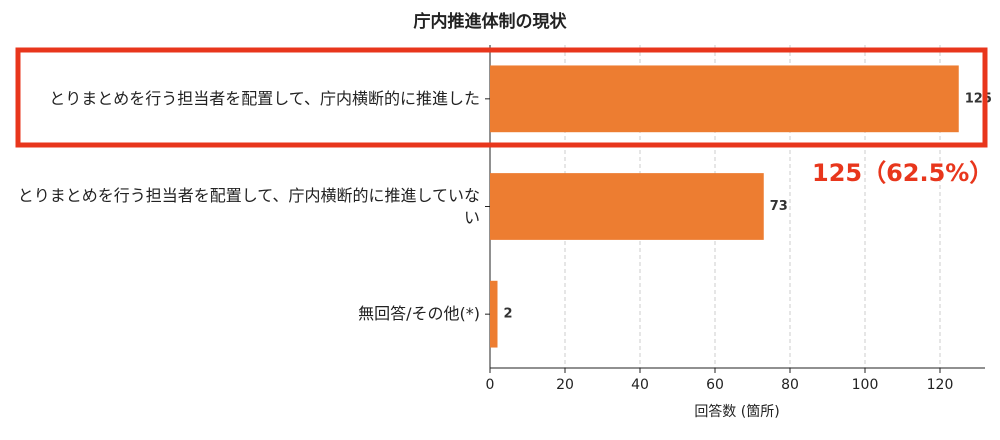 Image resolution: width=1000 pixels, height=440 pixels. I want to click on value-label: 125, so click(978, 98).